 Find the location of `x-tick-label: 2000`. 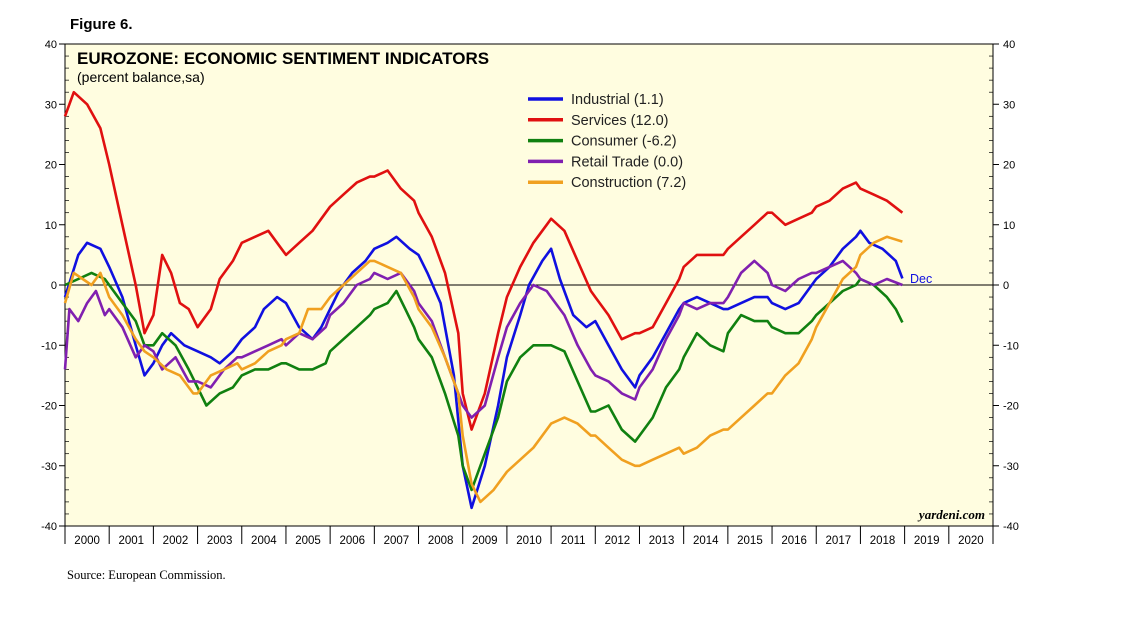

x-tick-label: 2000 is located at coordinates (87, 541).